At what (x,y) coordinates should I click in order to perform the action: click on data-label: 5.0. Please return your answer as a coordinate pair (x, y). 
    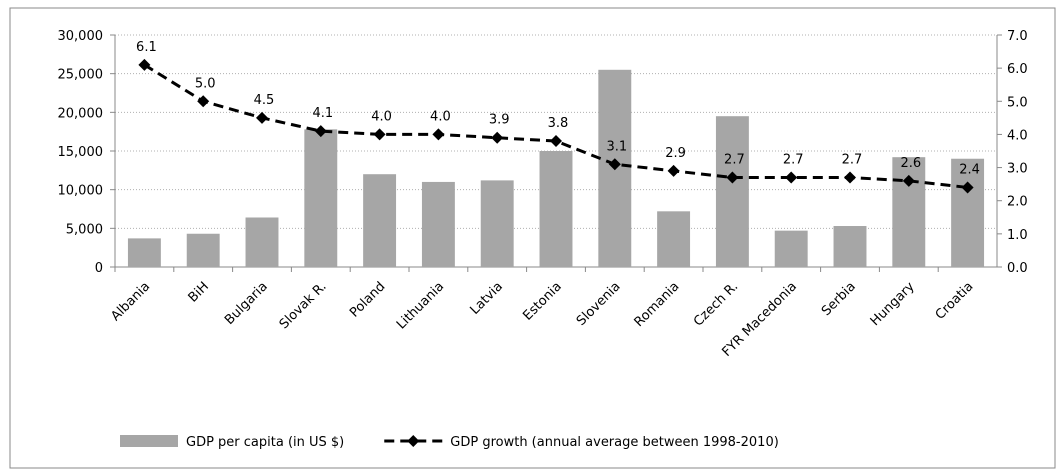
    Looking at the image, I should click on (205, 83).